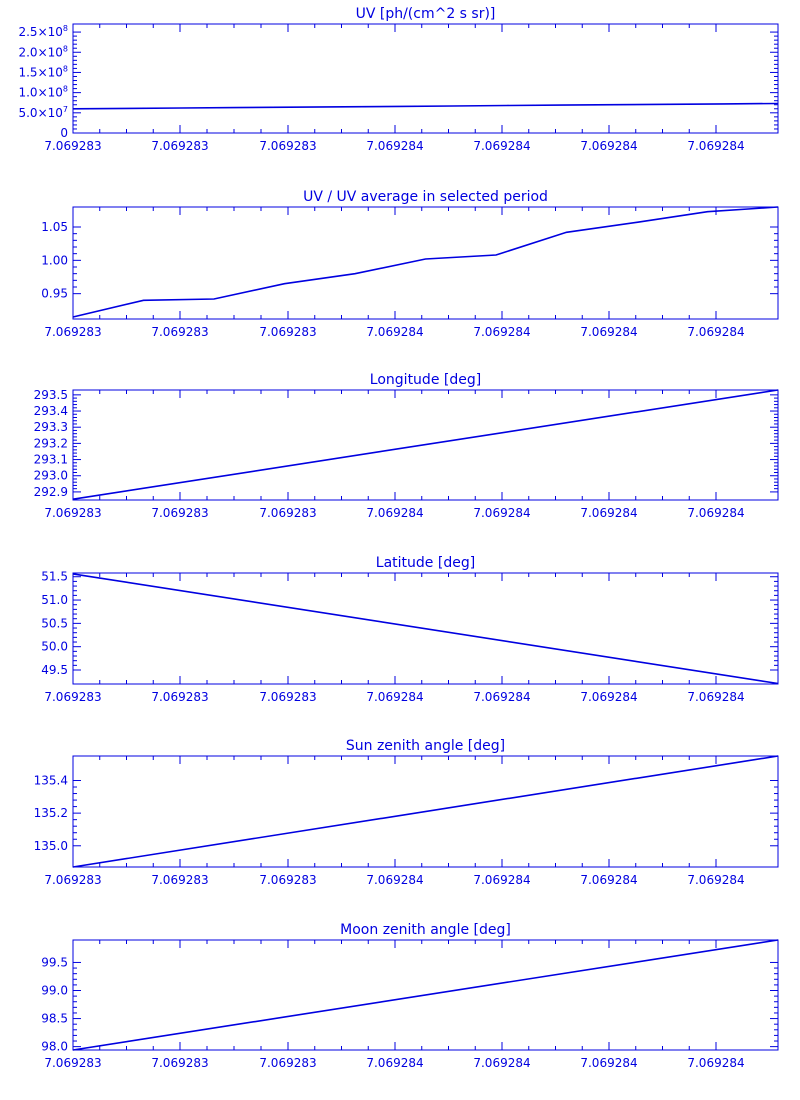 The width and height of the screenshot is (800, 1100). What do you see at coordinates (54, 260) in the screenshot?
I see `y-tick-label: 1.00` at bounding box center [54, 260].